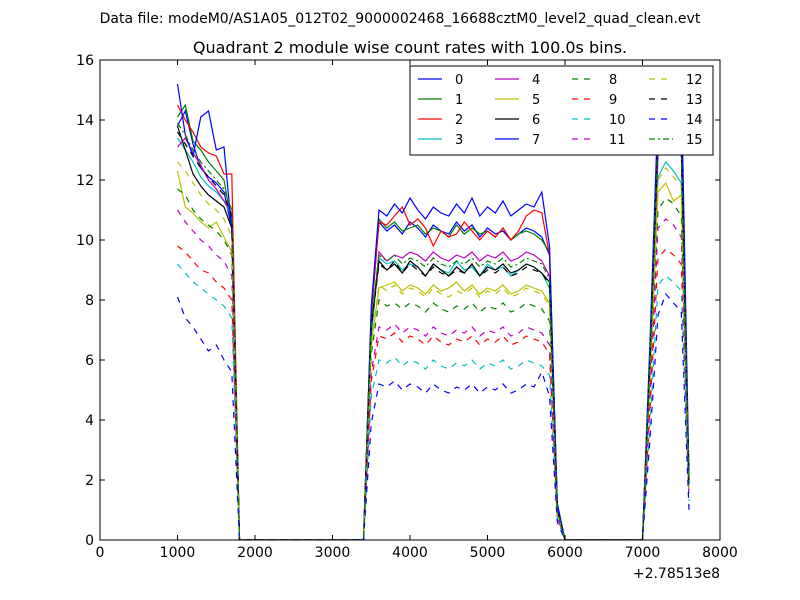 This screenshot has width=800, height=600. I want to click on legend-box, so click(561, 110).